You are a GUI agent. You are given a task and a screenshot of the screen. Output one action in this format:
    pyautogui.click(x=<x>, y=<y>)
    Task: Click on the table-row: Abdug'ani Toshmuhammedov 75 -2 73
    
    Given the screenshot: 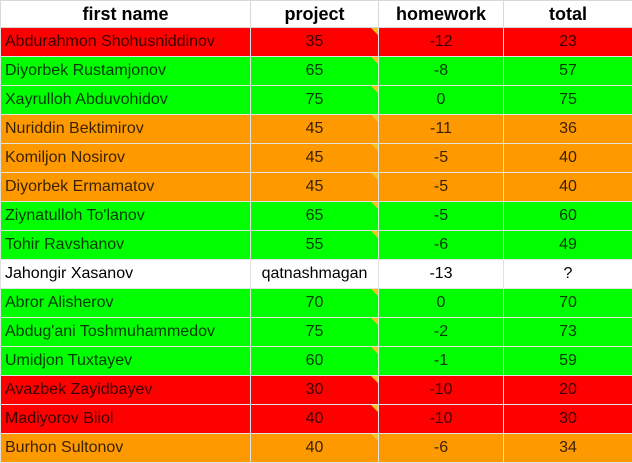 What is the action you would take?
    pyautogui.click(x=316, y=332)
    